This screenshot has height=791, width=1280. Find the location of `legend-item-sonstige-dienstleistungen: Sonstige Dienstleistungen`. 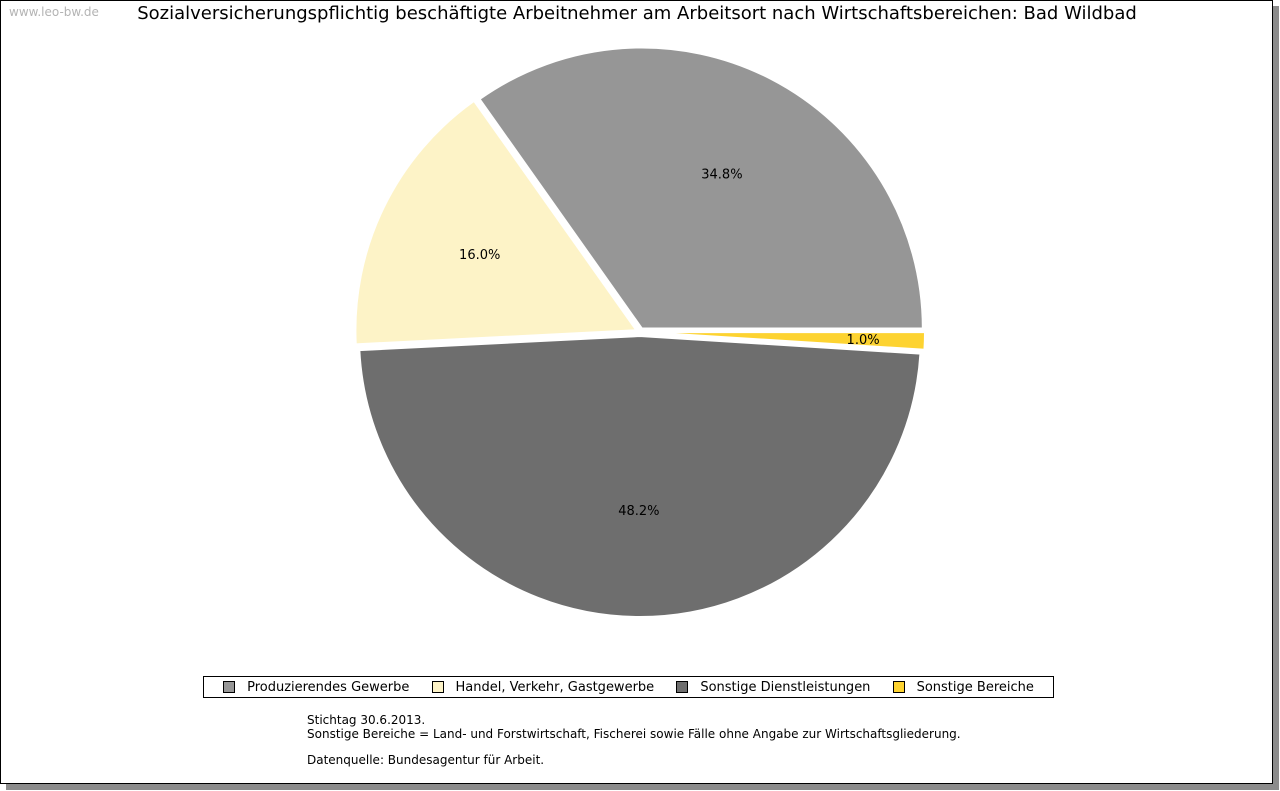

legend-item-sonstige-dienstleistungen: Sonstige Dienstleistungen is located at coordinates (773, 687).